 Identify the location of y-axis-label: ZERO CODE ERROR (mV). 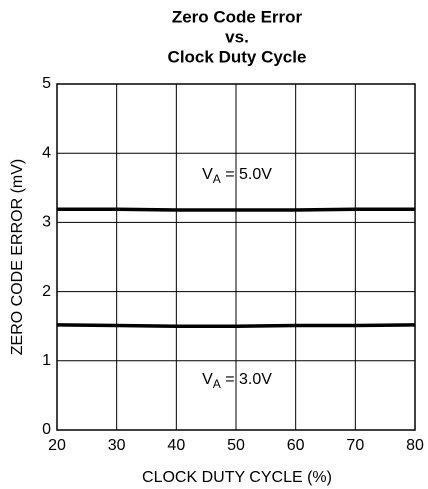
(17, 257).